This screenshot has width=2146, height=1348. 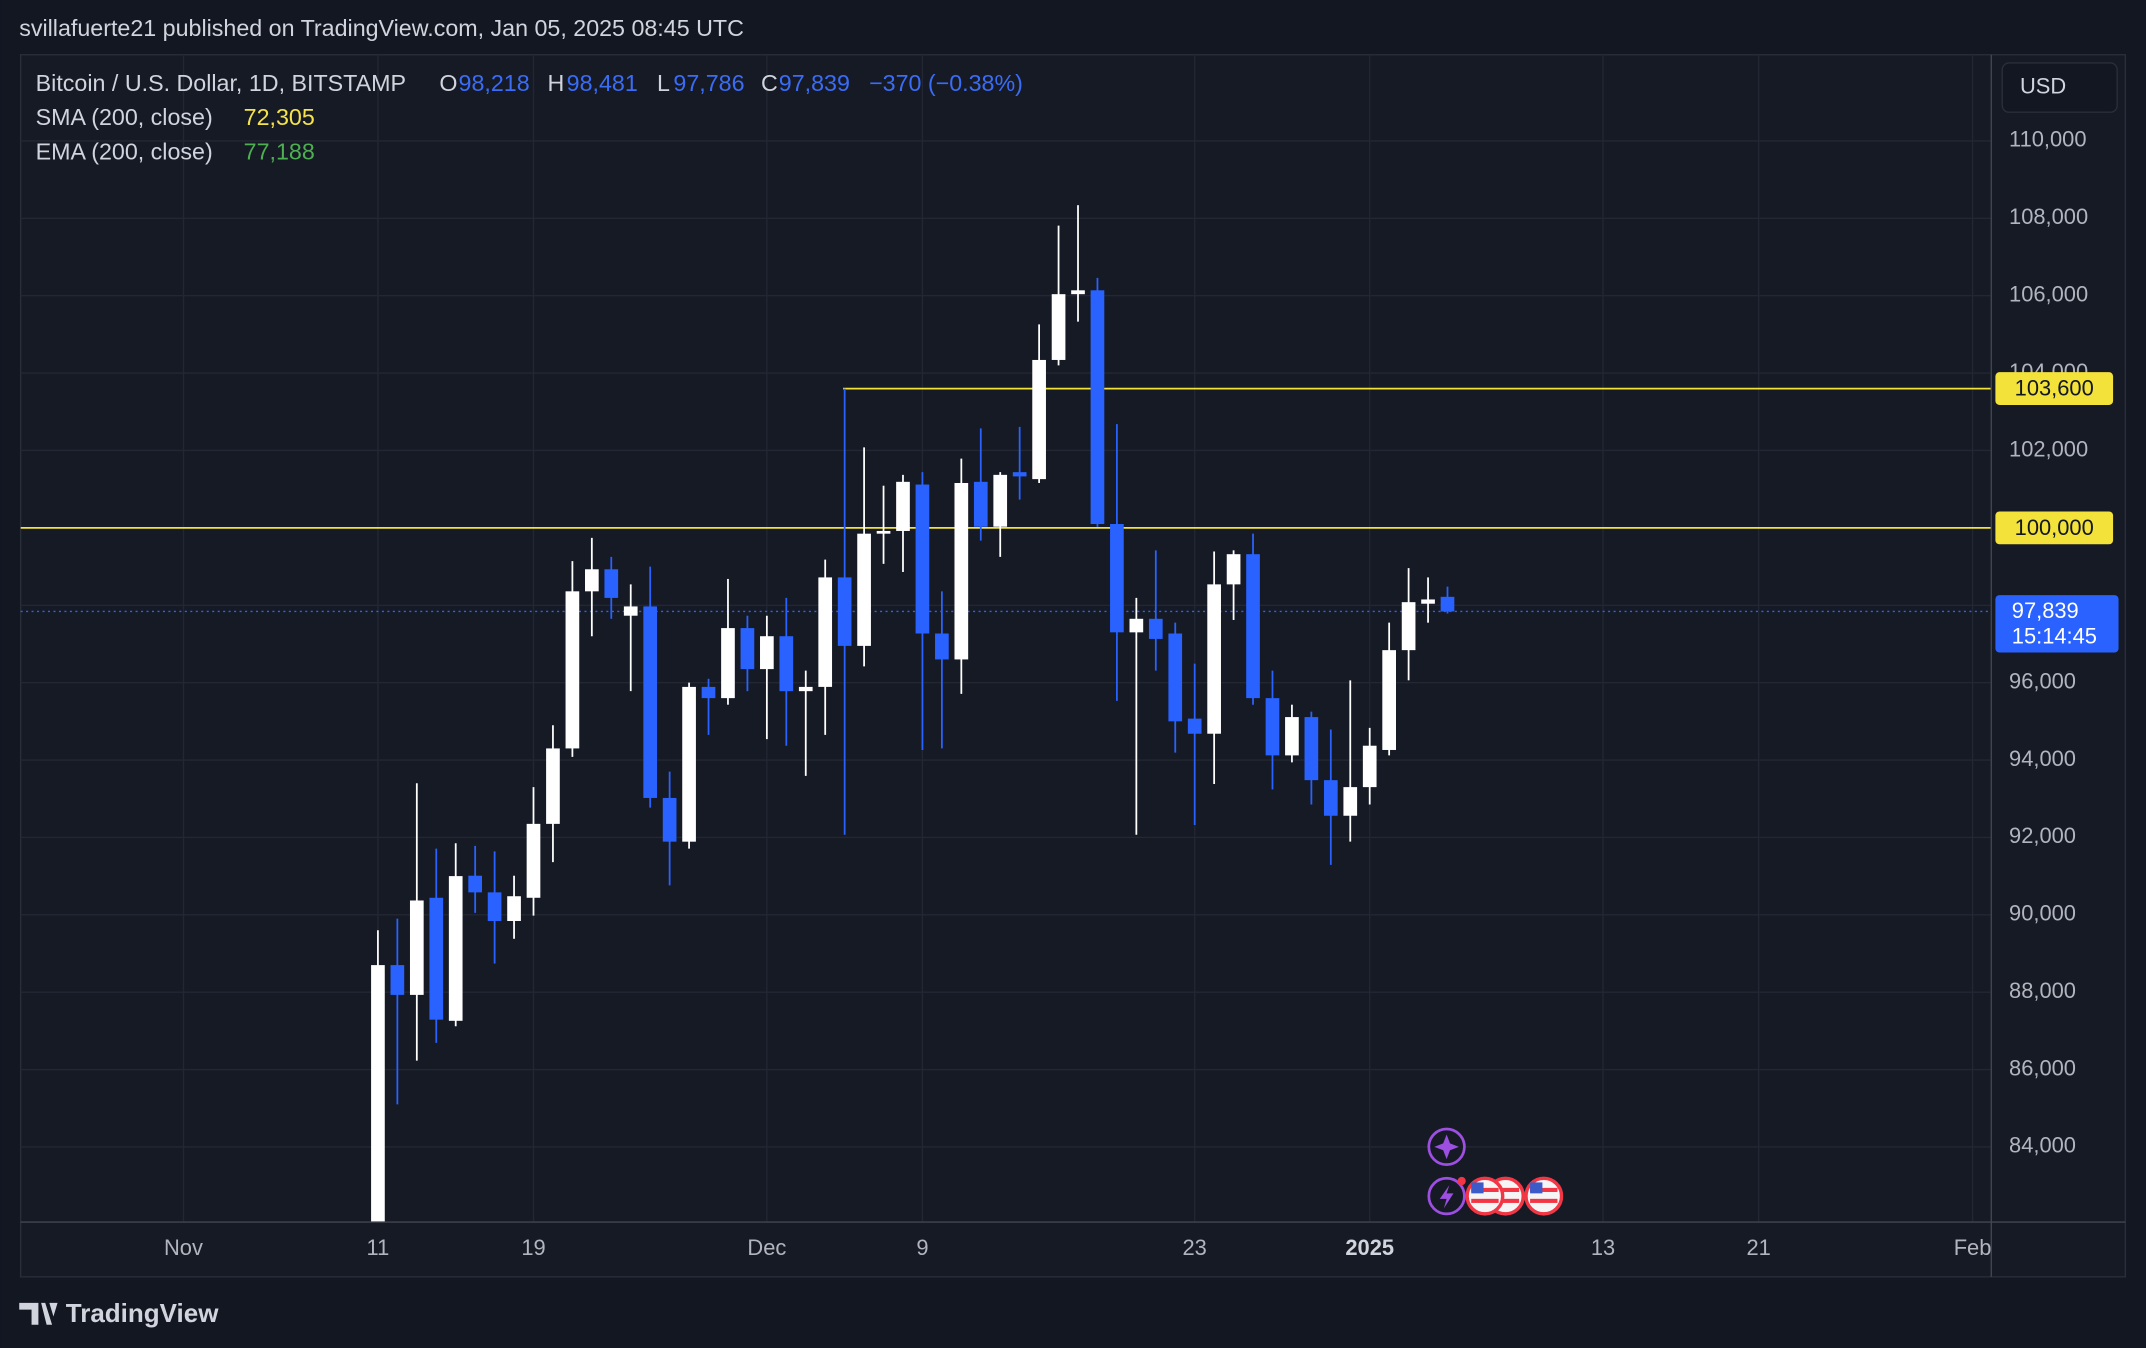 What do you see at coordinates (1446, 1197) in the screenshot?
I see `event-bolt` at bounding box center [1446, 1197].